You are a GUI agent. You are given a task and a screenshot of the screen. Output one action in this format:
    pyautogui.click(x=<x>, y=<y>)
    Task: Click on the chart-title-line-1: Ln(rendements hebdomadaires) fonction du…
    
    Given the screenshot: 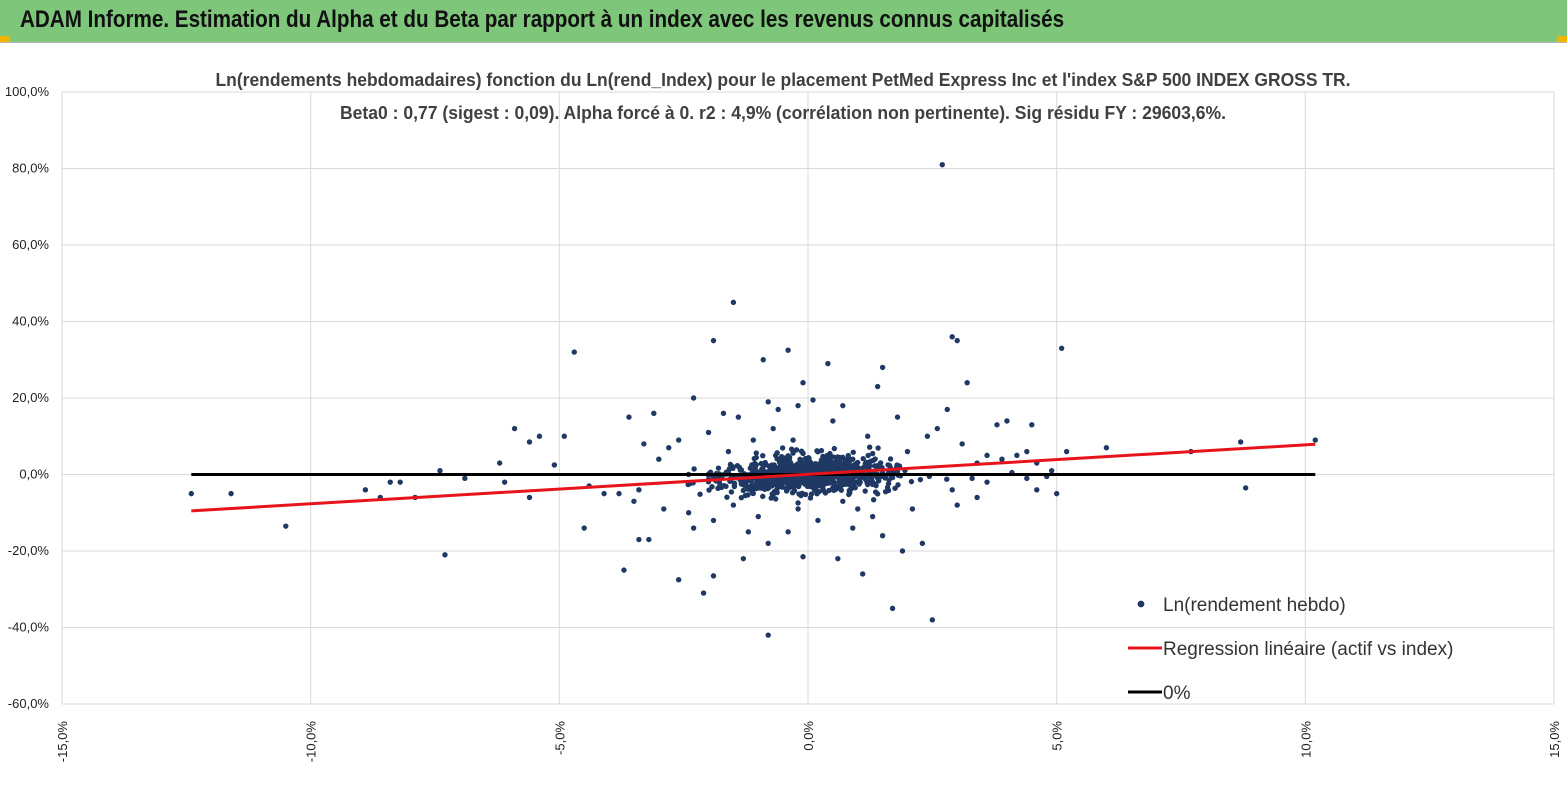 What is the action you would take?
    pyautogui.click(x=783, y=80)
    